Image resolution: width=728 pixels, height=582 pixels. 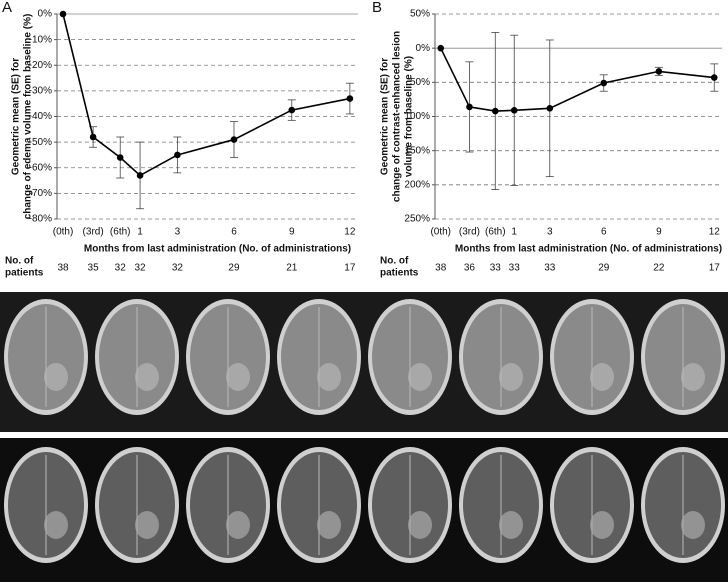 I want to click on y-axis-label: change of edema volume from baseline (%), so click(x=28, y=117).